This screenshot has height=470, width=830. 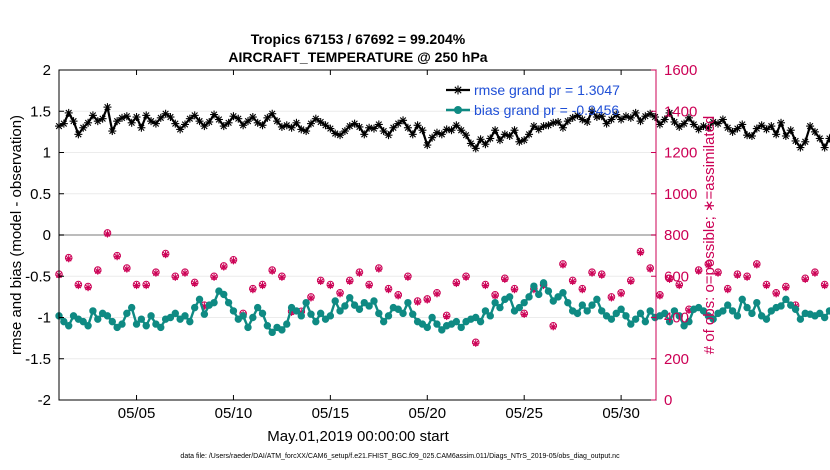 I want to click on y-left-tick-label: -2, so click(x=44, y=400).